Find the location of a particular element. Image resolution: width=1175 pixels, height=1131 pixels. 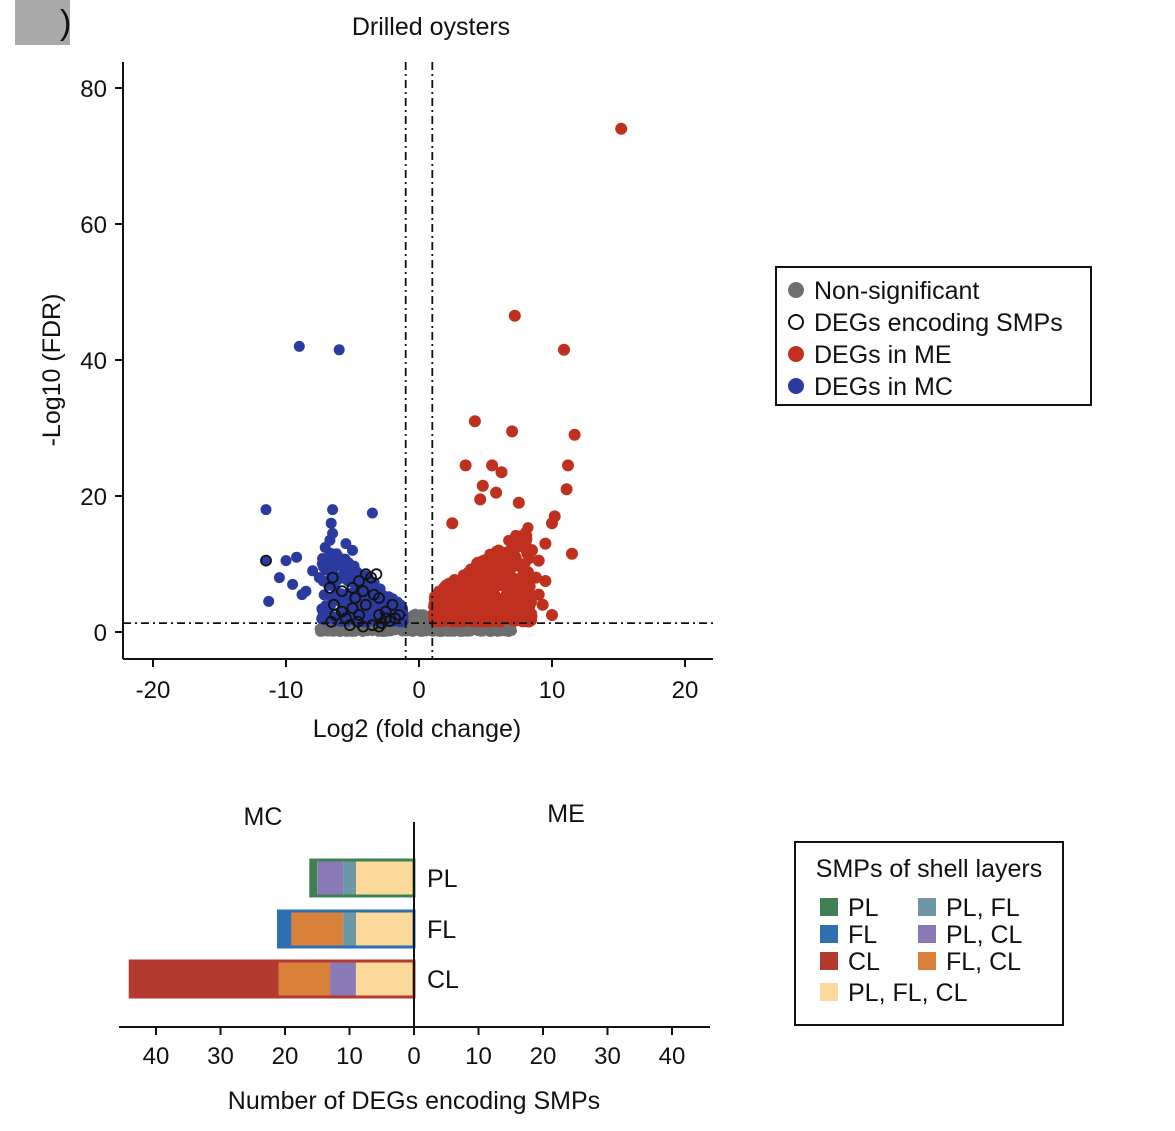

bar-x-tick-label: 30 is located at coordinates (220, 1056).